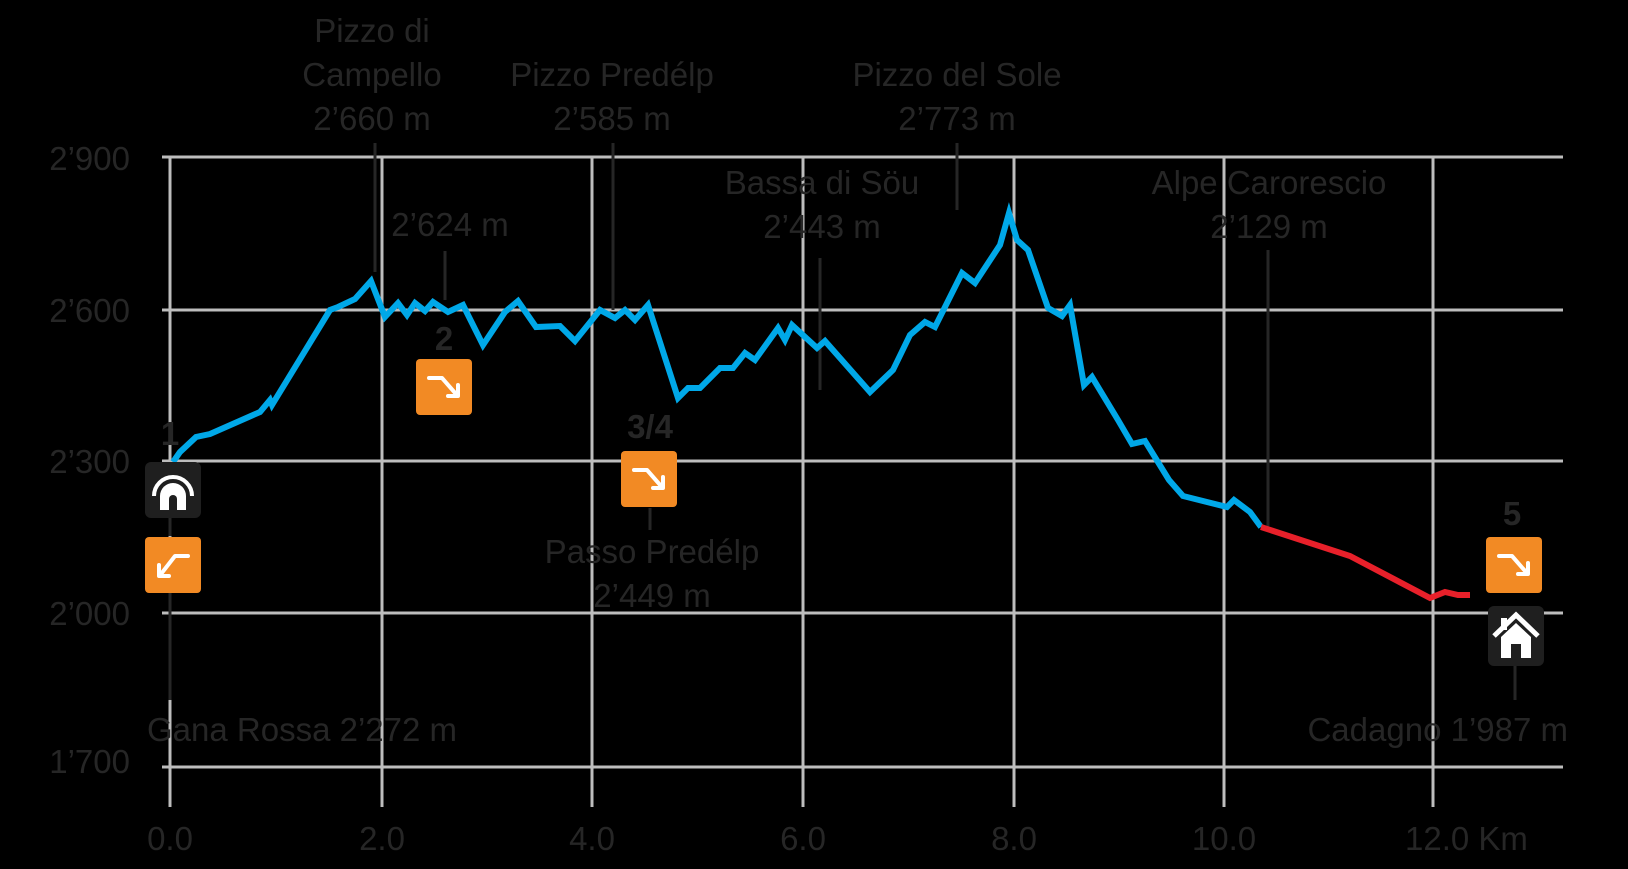 This screenshot has width=1628, height=869. I want to click on start-marker, so click(173, 490).